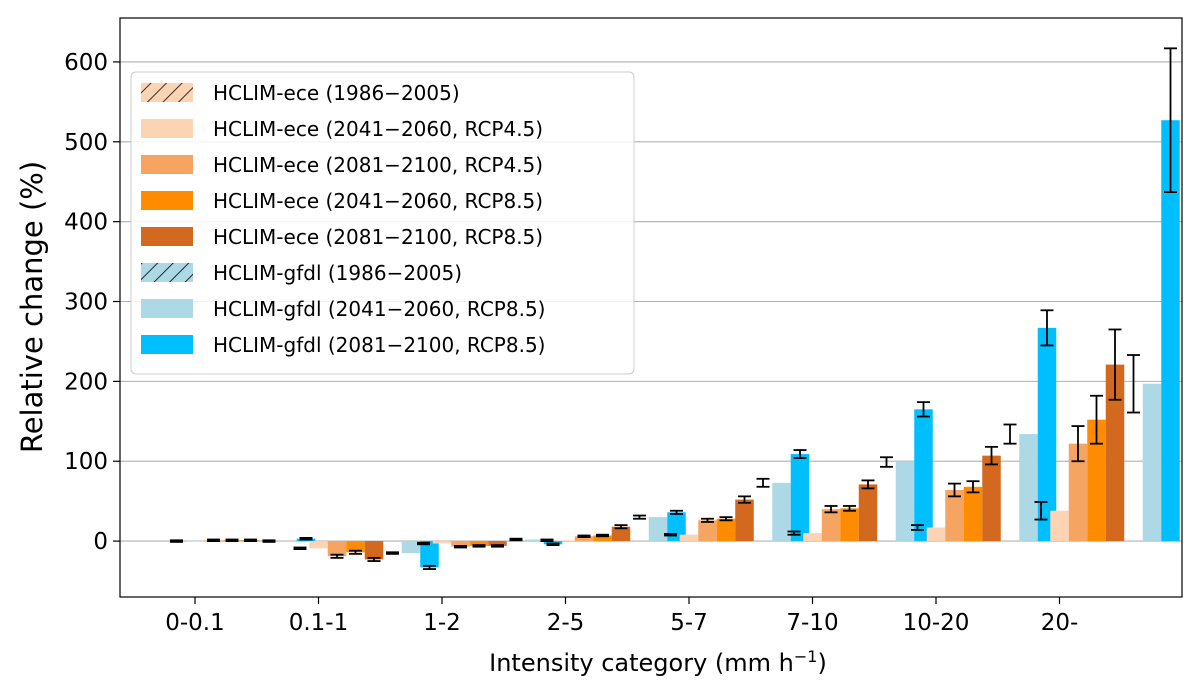 The image size is (1200, 692). Describe the element at coordinates (442, 623) in the screenshot. I see `x-tick-label: 1-2` at that location.